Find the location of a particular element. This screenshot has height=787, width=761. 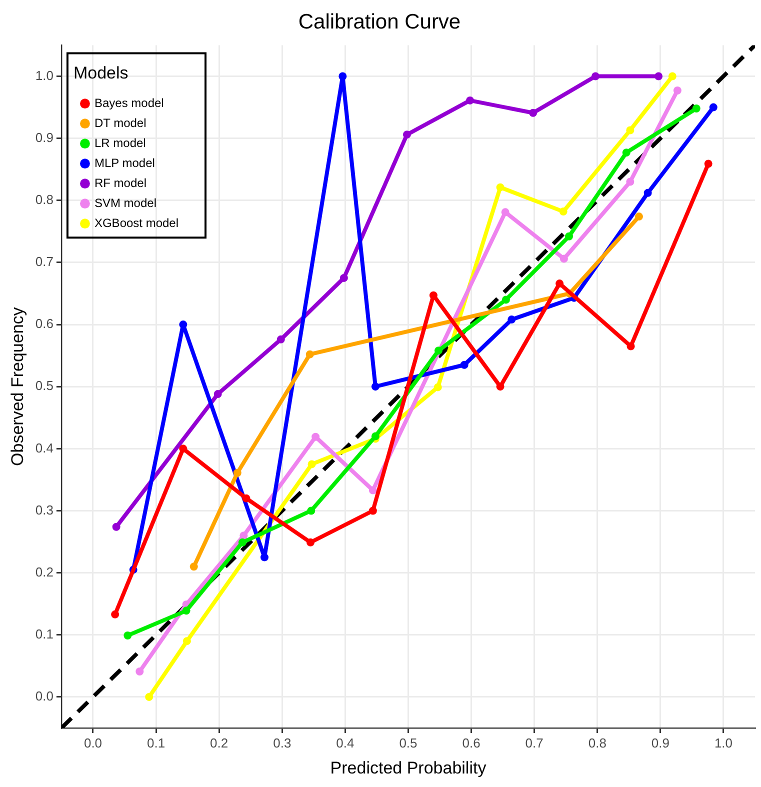

y-tick-label: 0.9 is located at coordinates (44, 137).